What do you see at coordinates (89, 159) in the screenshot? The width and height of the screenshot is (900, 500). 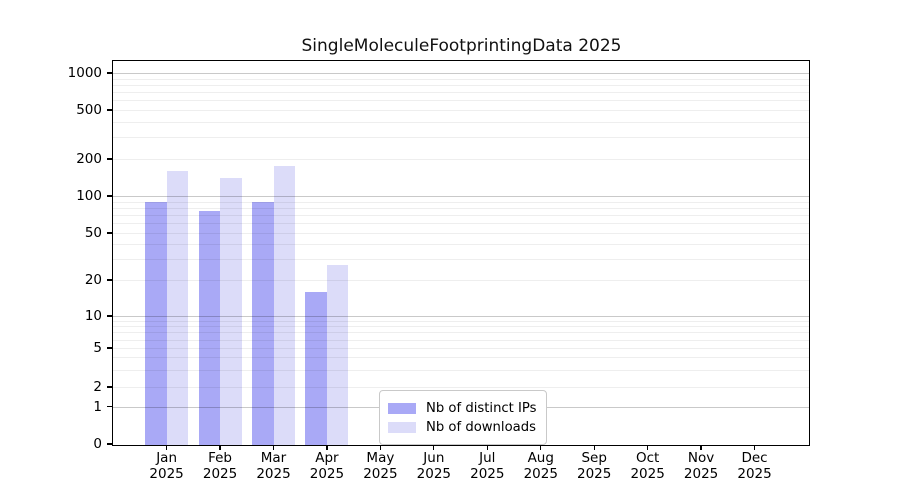 I see `y-tick-label: 200` at bounding box center [89, 159].